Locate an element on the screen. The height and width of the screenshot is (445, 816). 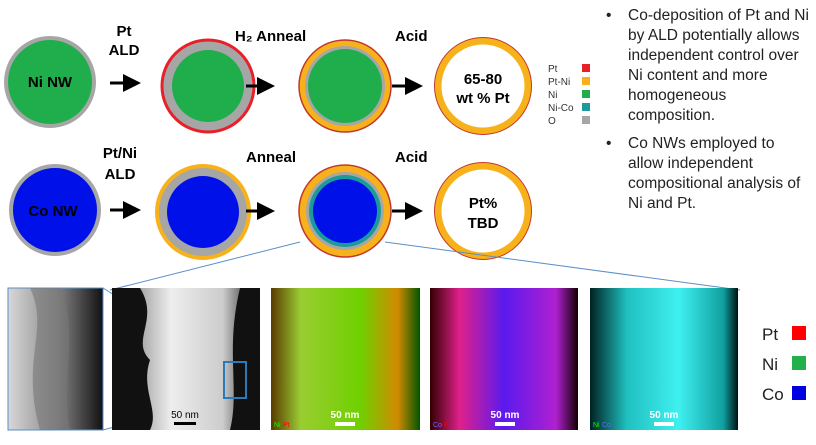
svg-text: O is located at coordinates (552, 121).